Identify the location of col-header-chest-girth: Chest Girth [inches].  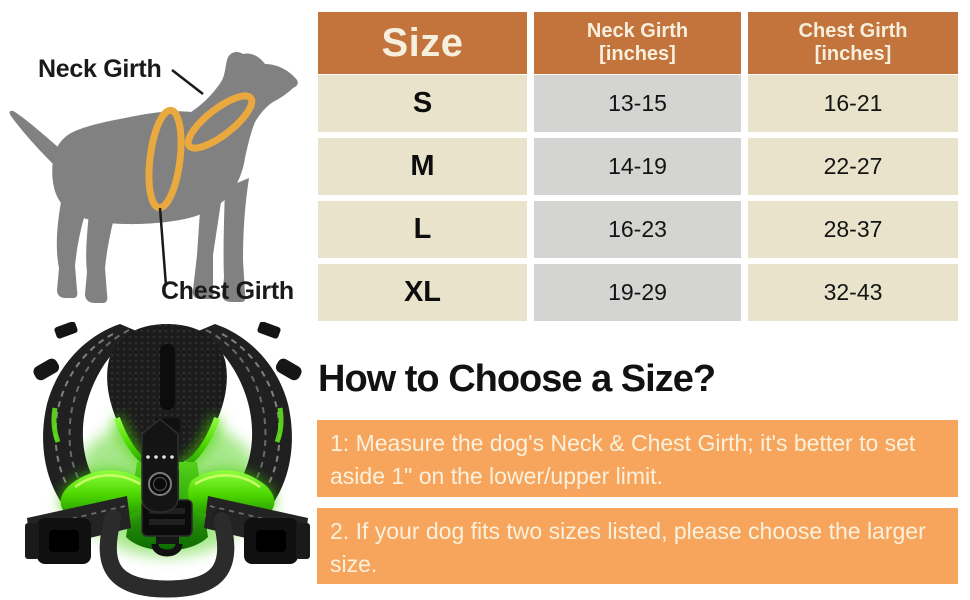
(853, 43).